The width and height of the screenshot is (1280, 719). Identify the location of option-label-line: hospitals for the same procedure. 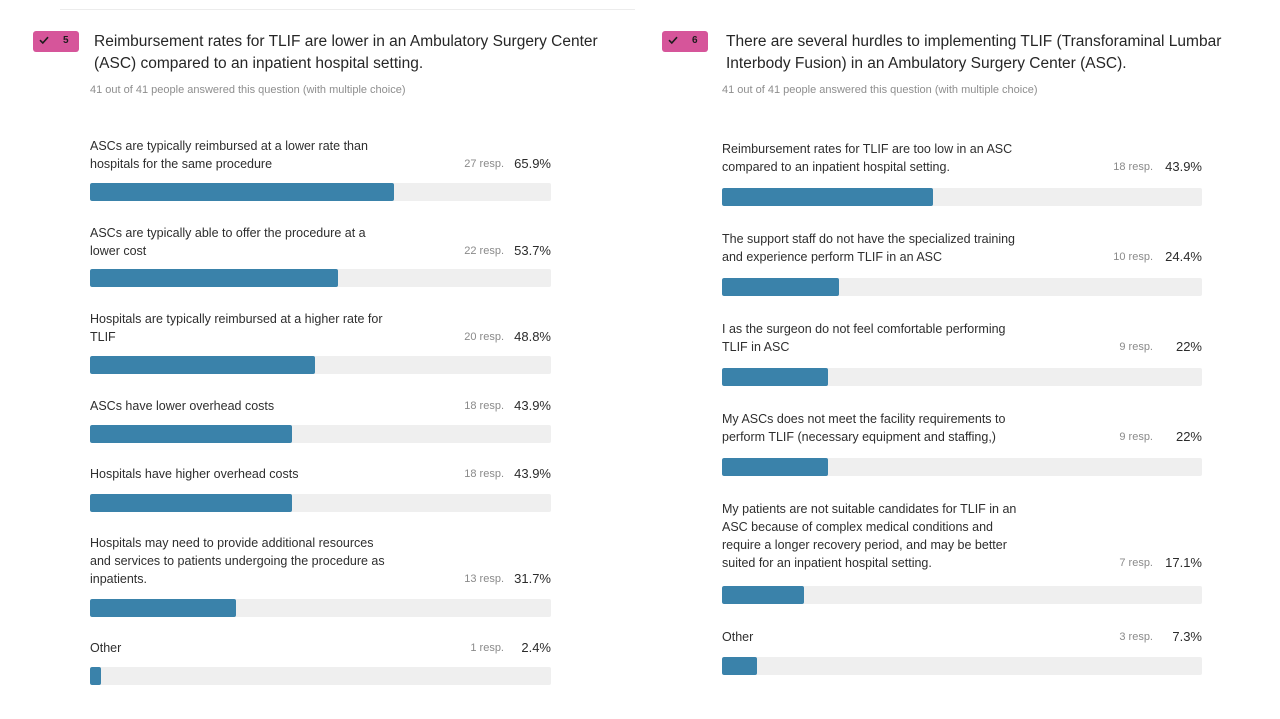
(181, 164).